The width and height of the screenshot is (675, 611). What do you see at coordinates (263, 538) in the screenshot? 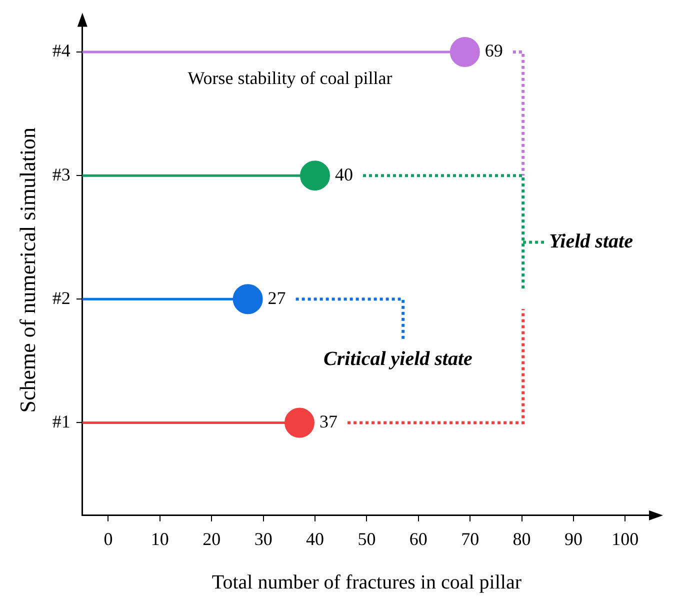
I see `x-tick-label: 30` at bounding box center [263, 538].